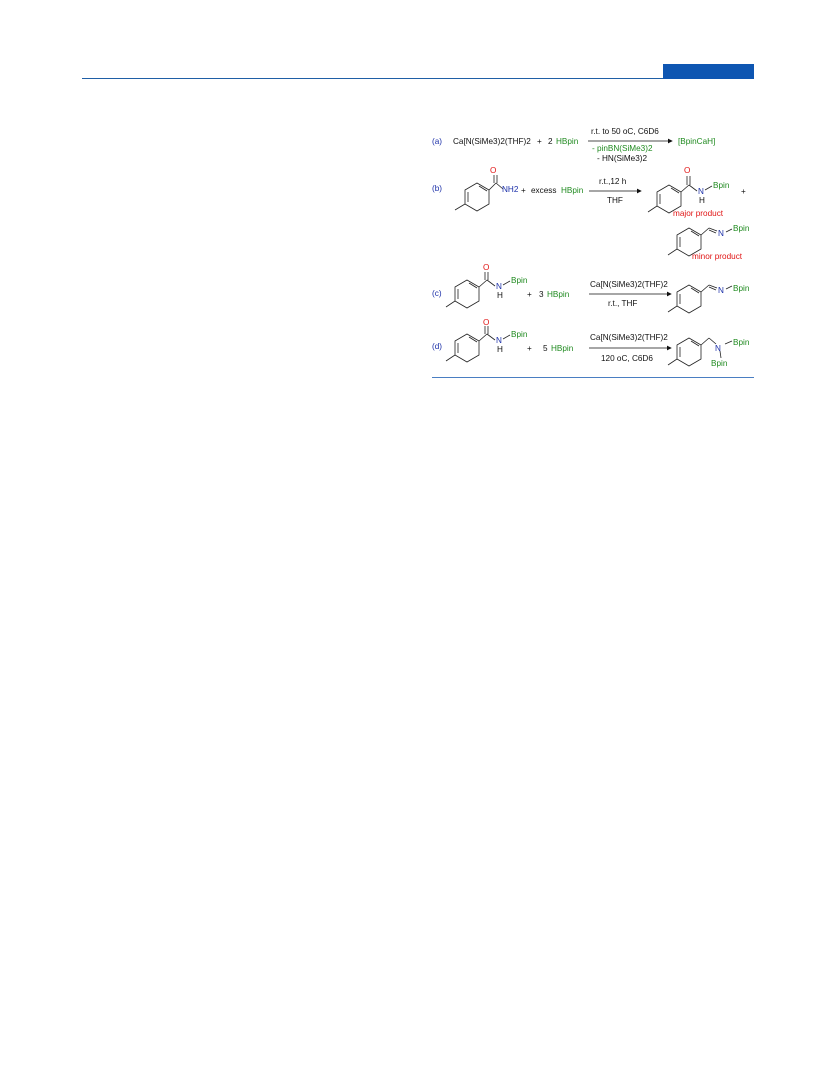 The image size is (833, 1091). What do you see at coordinates (741, 342) in the screenshot?
I see `d-product-bpin-1: Bpin` at bounding box center [741, 342].